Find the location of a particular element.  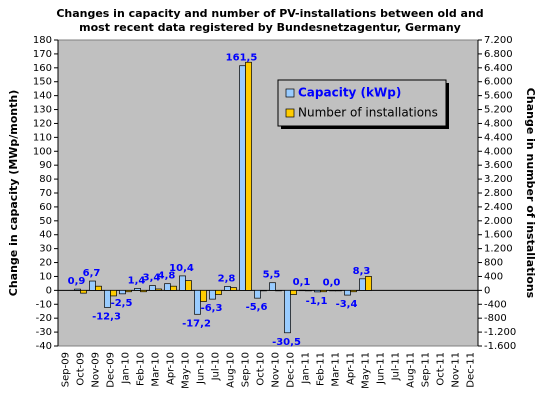

y2-tick-label: 1.200 is located at coordinates (498, 249).